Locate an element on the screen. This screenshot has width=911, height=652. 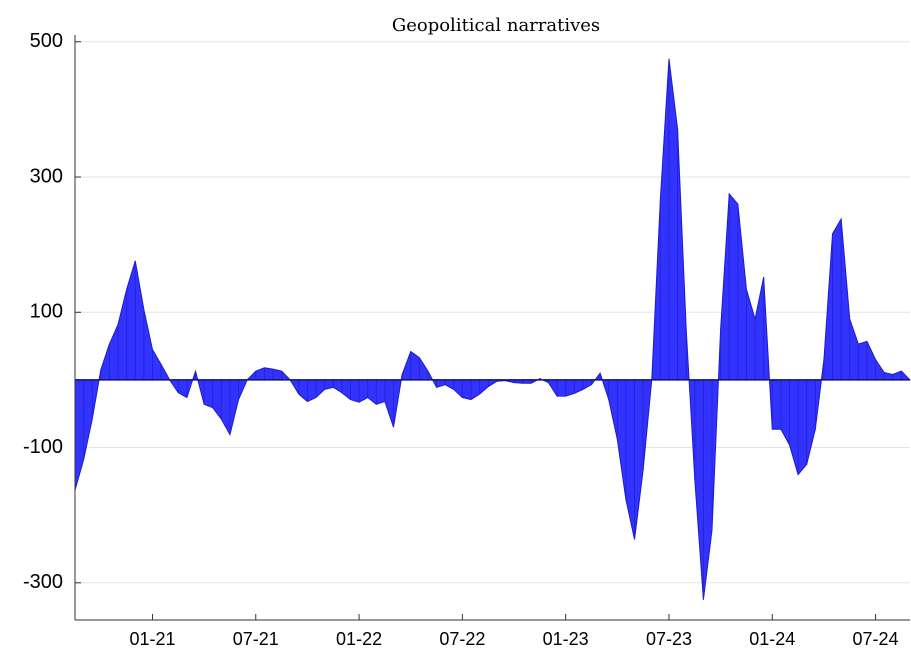
y-tick-label: -300 is located at coordinates (43, 582).